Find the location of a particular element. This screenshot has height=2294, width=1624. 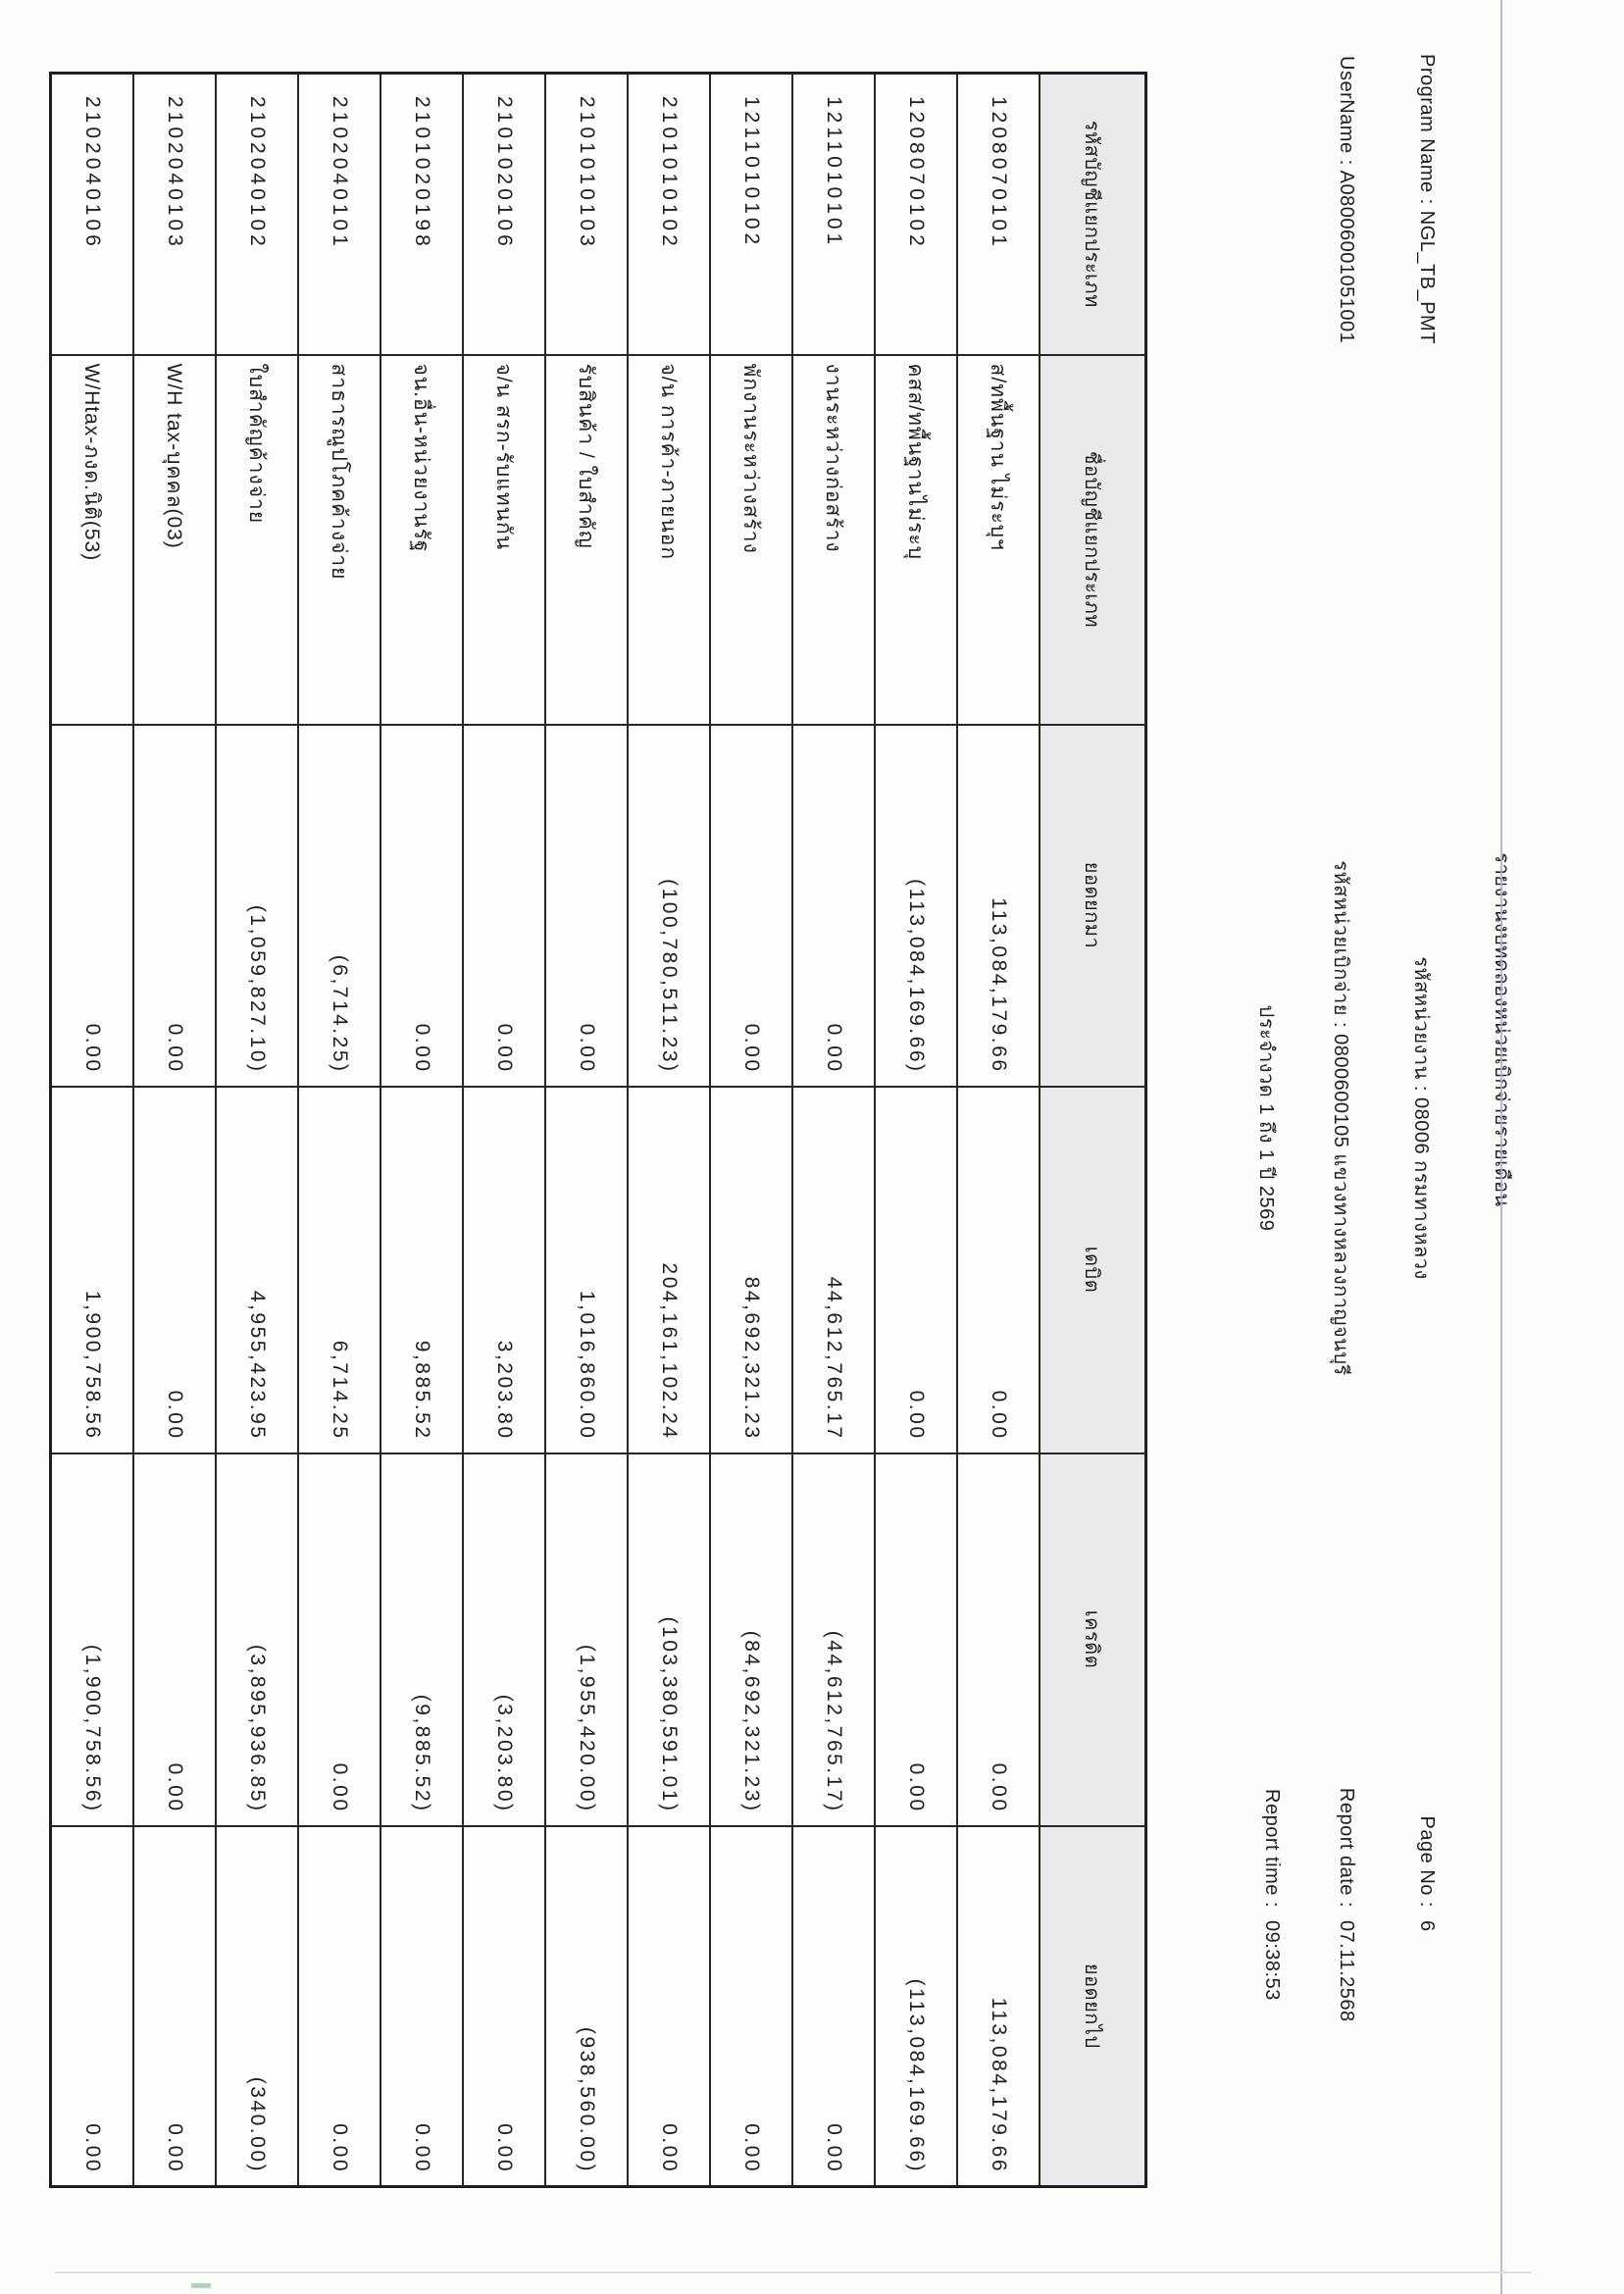

cell-credit: (9,885.52) is located at coordinates (422, 1639).